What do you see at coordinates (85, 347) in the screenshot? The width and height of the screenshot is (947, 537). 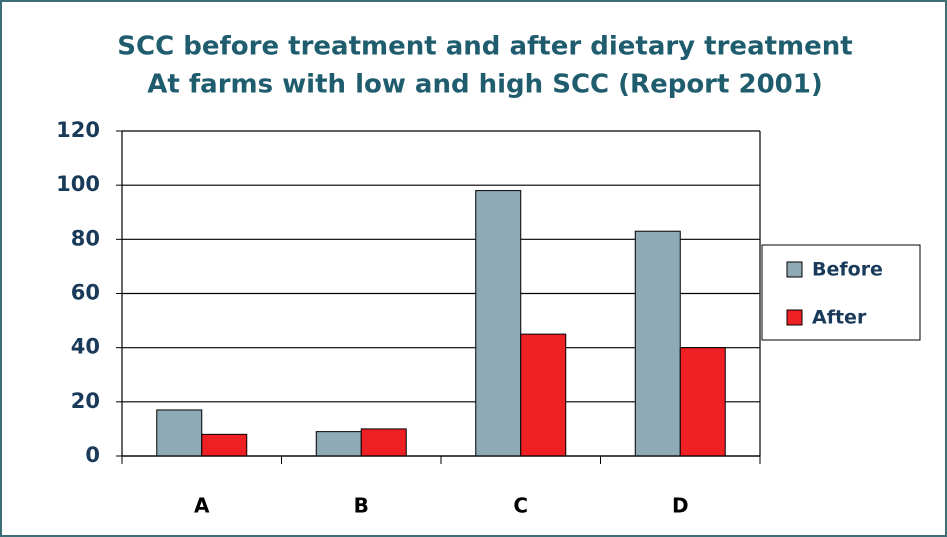 I see `y-tick-label: 40` at bounding box center [85, 347].